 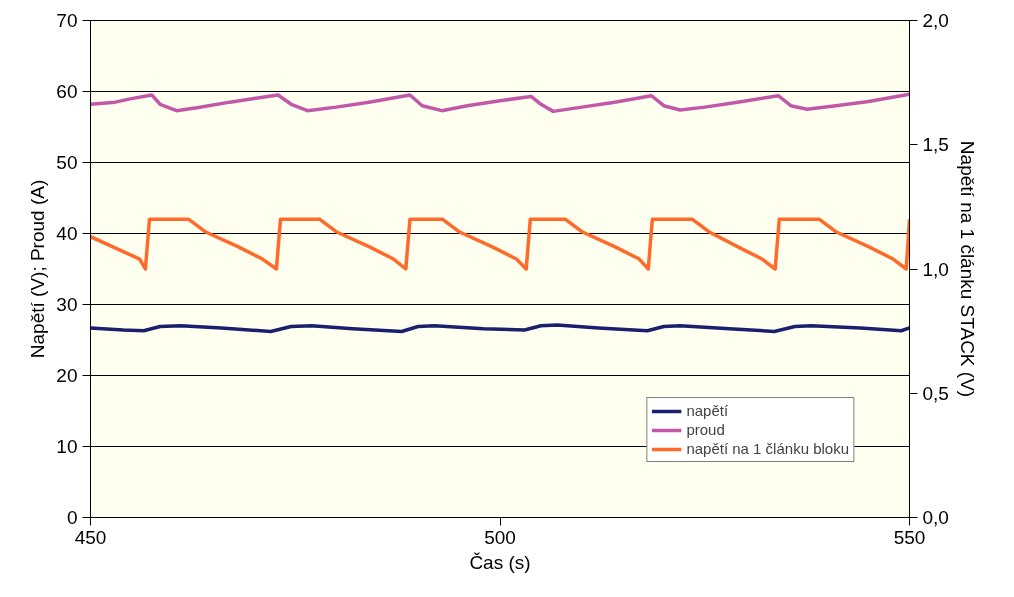 What do you see at coordinates (67, 162) in the screenshot?
I see `y-tick-label: 50` at bounding box center [67, 162].